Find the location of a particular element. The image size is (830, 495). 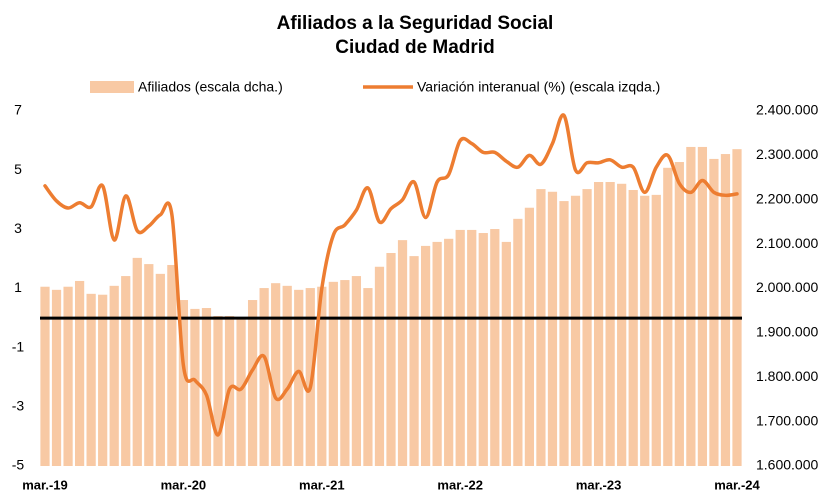

y2-tick-label: 2.300.000 is located at coordinates (787, 154).